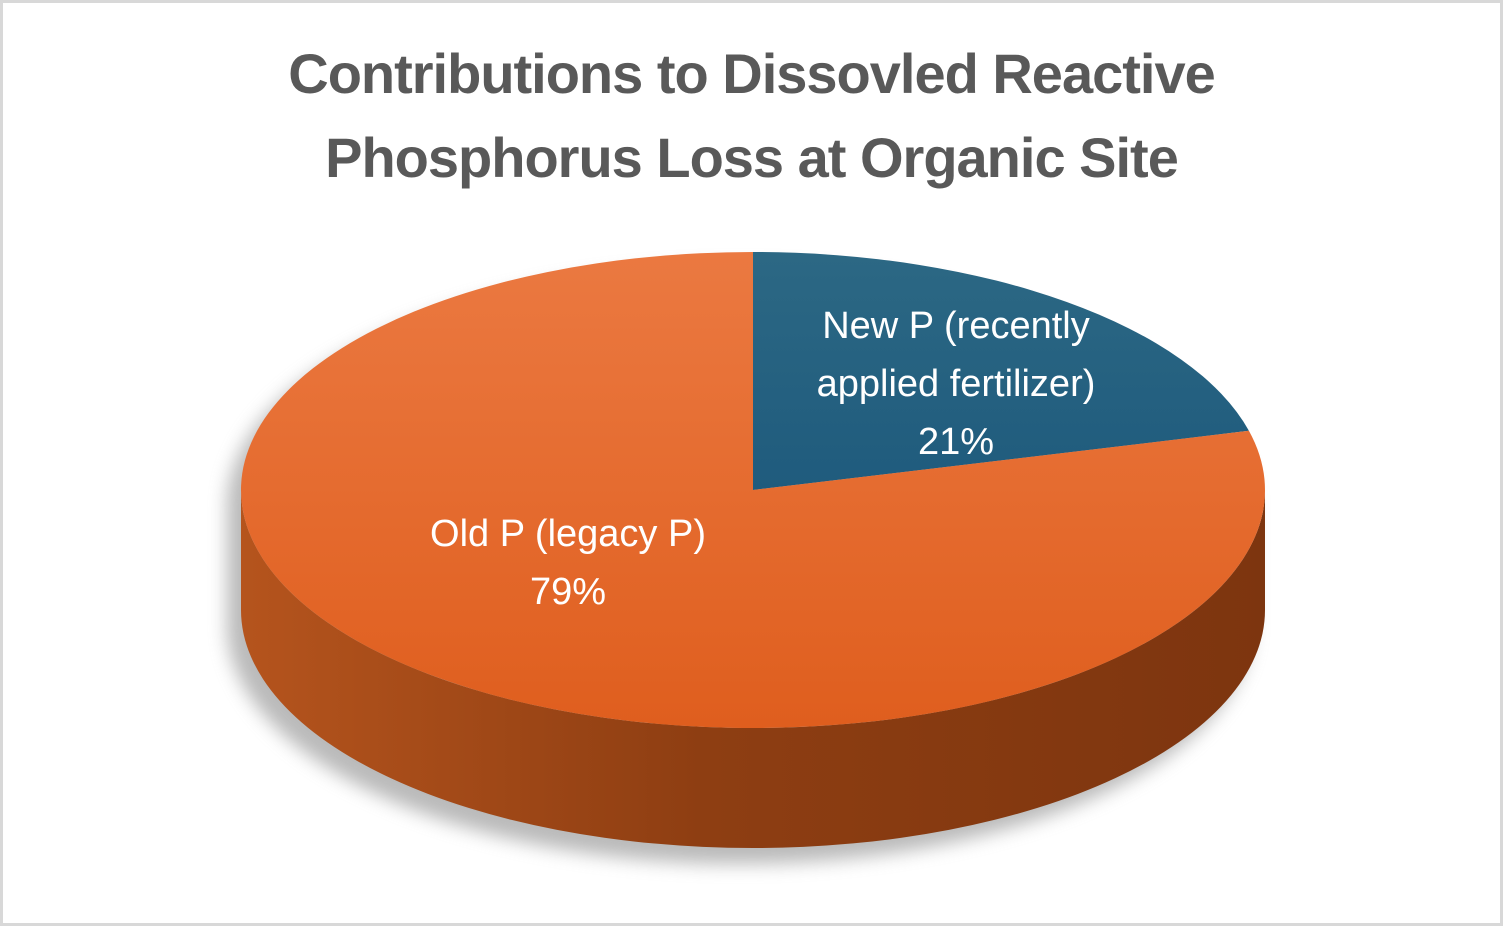 The image size is (1503, 926). I want to click on chart-title-line-2: Phosphorus Loss at Organic Site, so click(752, 157).